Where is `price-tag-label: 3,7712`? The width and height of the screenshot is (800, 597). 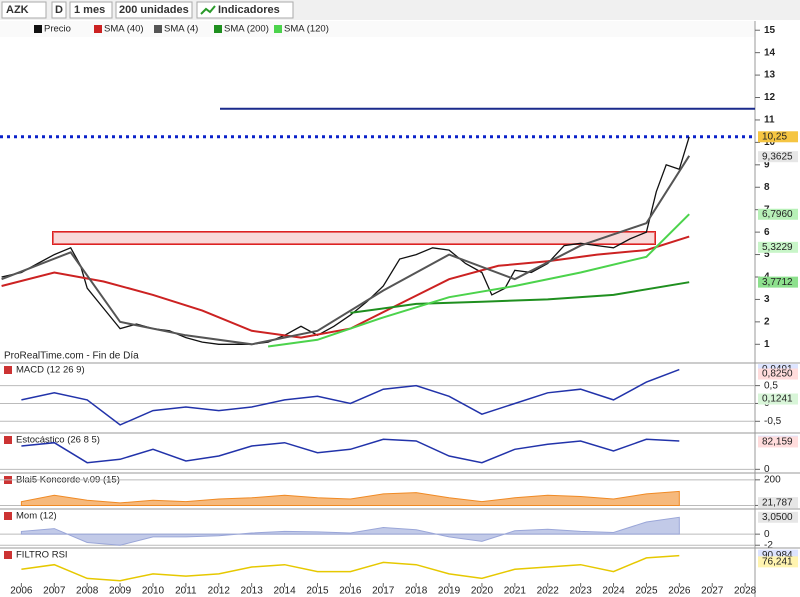
price-tag-label: 3,7712 is located at coordinates (777, 282).